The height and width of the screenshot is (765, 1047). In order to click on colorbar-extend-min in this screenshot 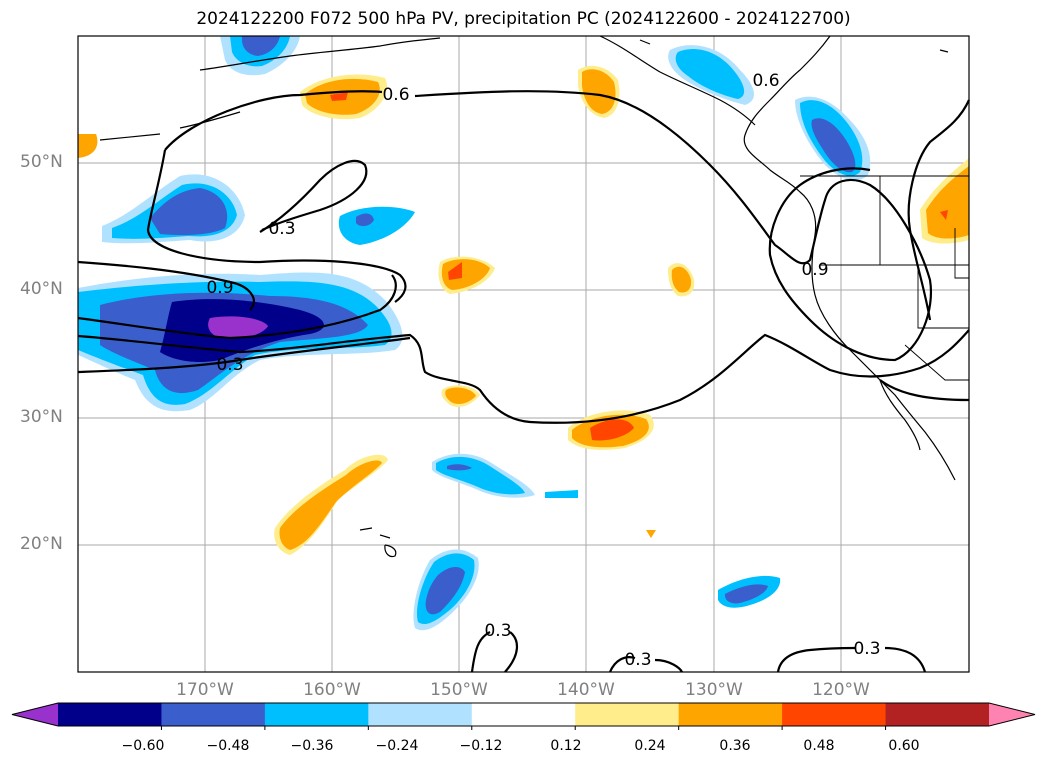, I will do `click(35, 714)`.